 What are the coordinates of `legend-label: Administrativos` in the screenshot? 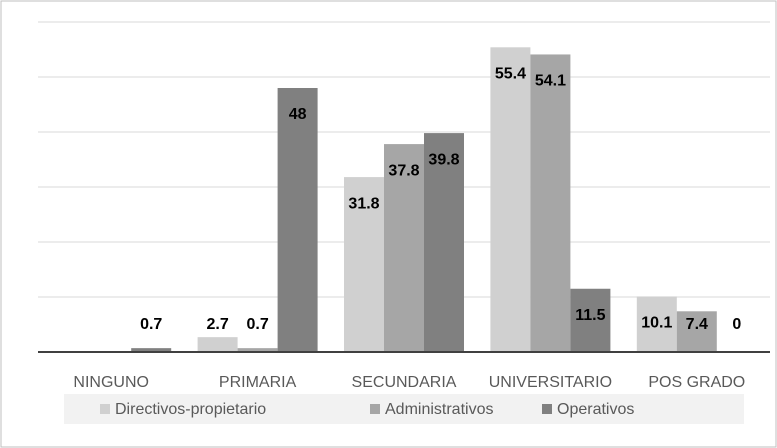 It's located at (439, 409).